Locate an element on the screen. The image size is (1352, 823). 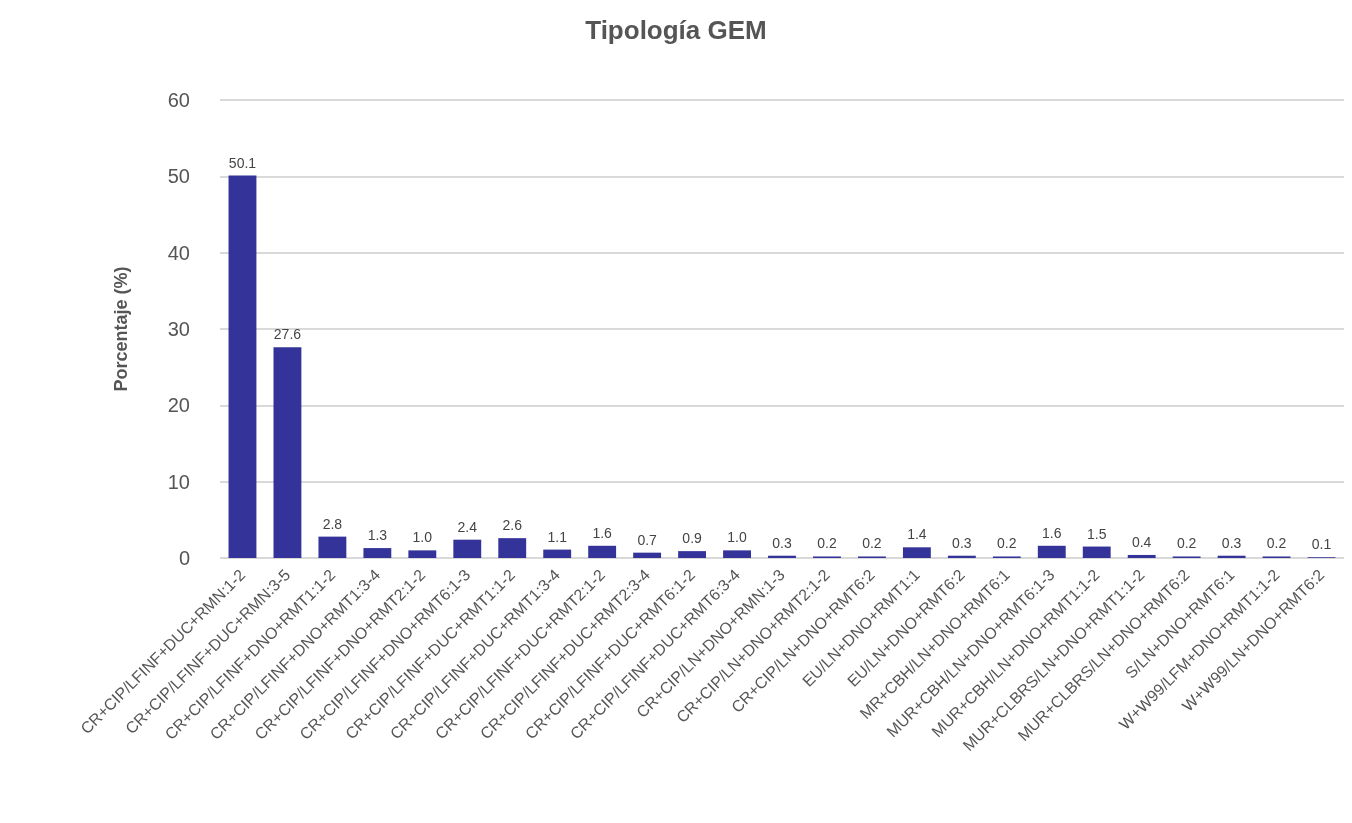
y-tick-label: 40 is located at coordinates (178, 252).